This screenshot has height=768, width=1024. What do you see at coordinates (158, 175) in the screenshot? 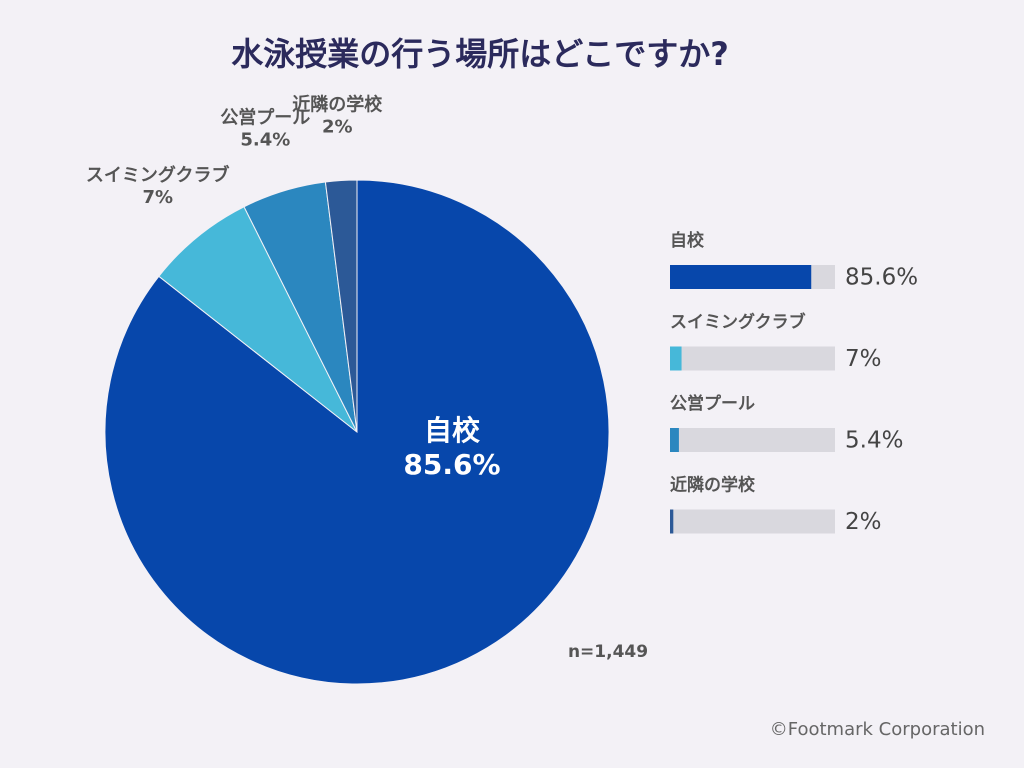
I see `slice-label: スイミングクラブ` at bounding box center [158, 175].